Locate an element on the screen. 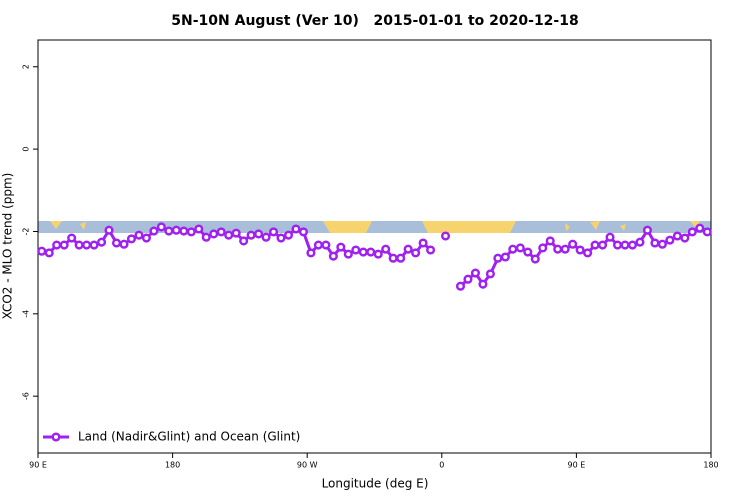  x-tick-label: 90 W is located at coordinates (307, 465).